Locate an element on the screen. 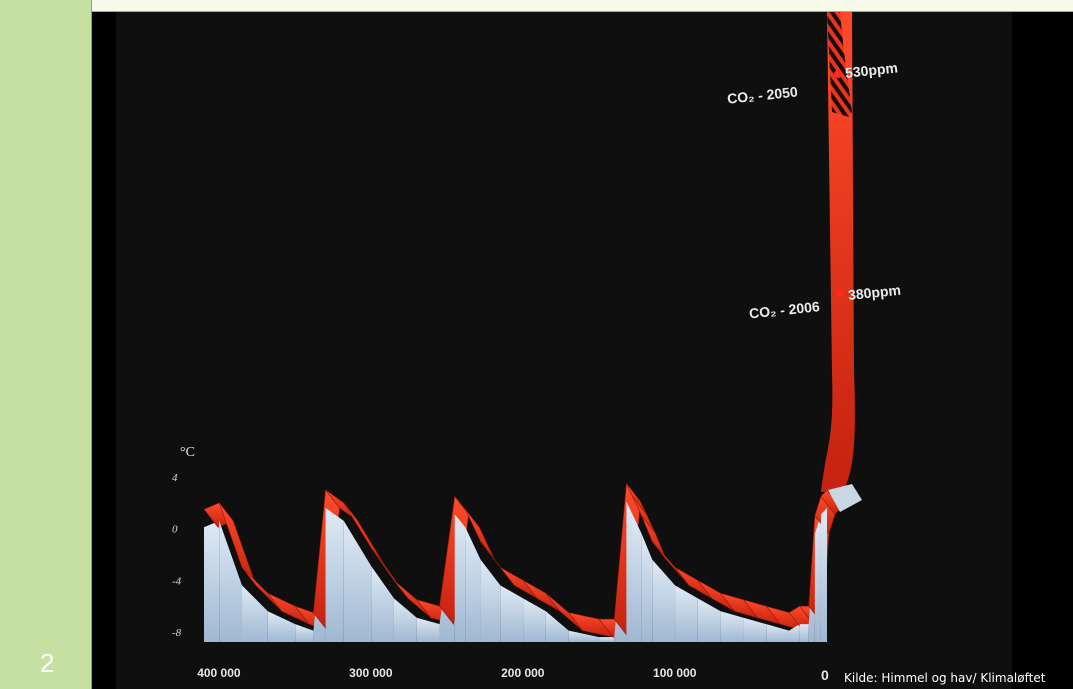  source-credit: Kilde: Himmel og hav/ Klimaløftet is located at coordinates (945, 678).